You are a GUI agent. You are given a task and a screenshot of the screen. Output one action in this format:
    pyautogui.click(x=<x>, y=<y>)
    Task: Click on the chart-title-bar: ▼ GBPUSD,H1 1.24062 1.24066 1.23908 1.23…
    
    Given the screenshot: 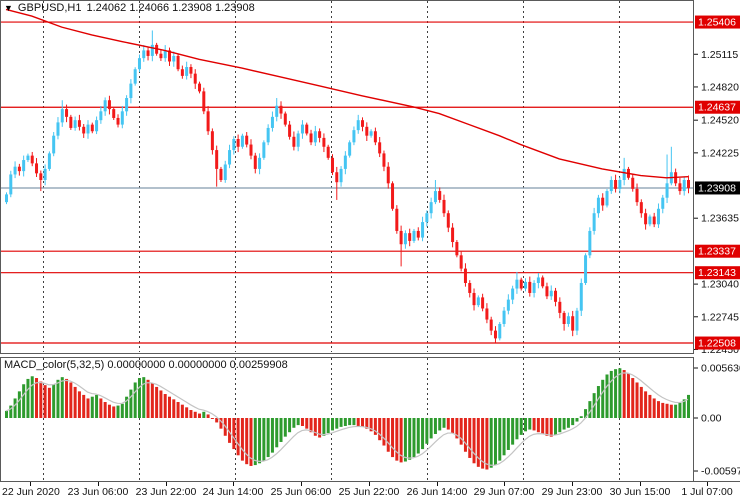 What is the action you would take?
    pyautogui.click(x=129, y=8)
    